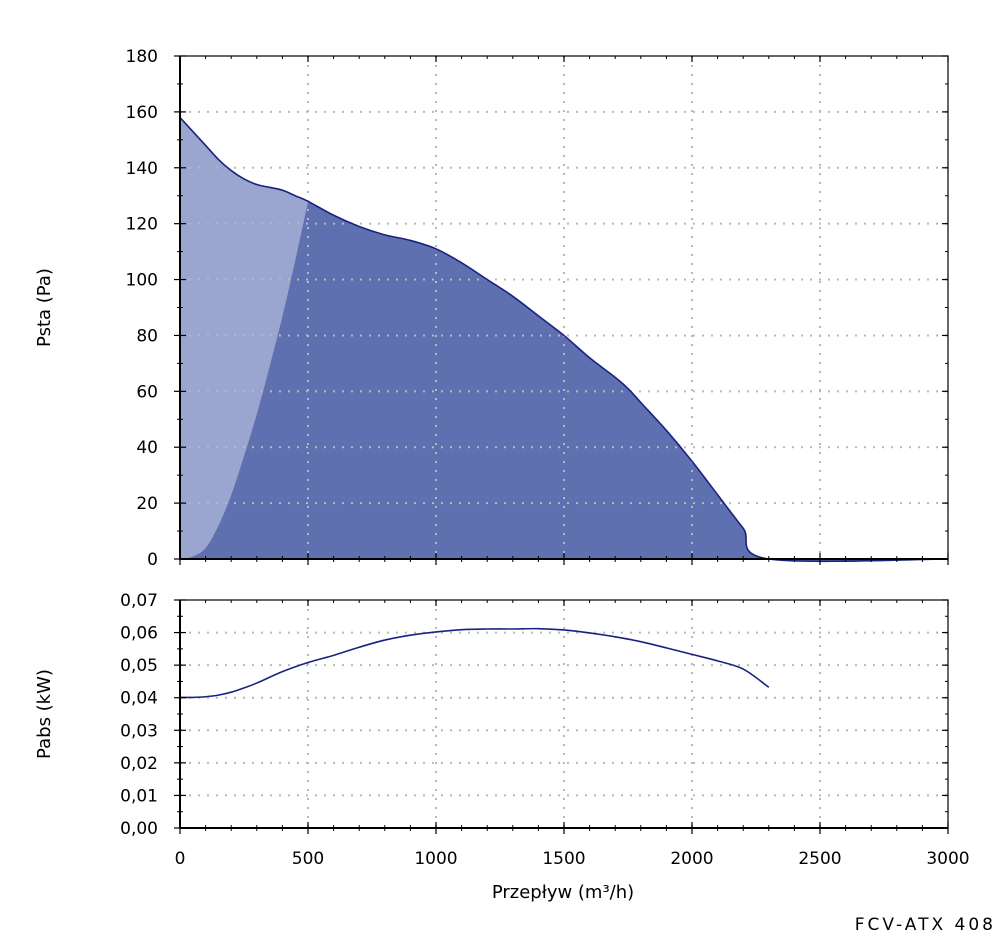  Describe the element at coordinates (474, 663) in the screenshot. I see `power-curve` at that location.